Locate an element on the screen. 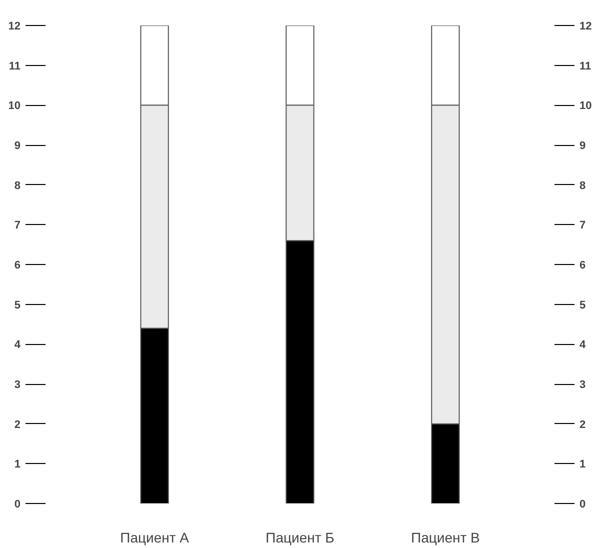 Image resolution: width=599 pixels, height=548 pixels. y2-tick-label: 1 is located at coordinates (583, 464).